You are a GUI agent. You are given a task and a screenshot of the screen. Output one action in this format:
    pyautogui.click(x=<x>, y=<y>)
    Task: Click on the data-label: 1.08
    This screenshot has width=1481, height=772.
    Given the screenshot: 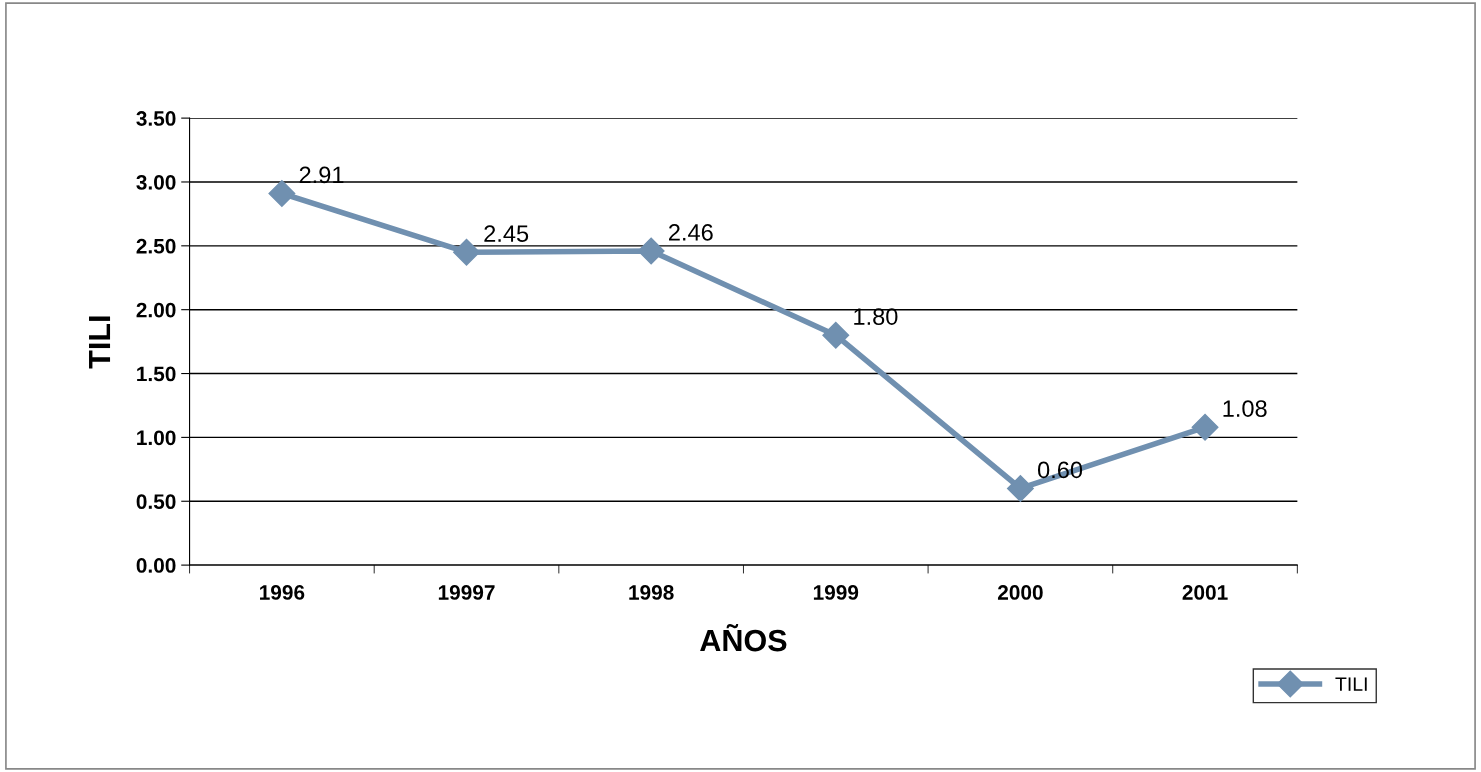 What is the action you would take?
    pyautogui.click(x=1245, y=408)
    